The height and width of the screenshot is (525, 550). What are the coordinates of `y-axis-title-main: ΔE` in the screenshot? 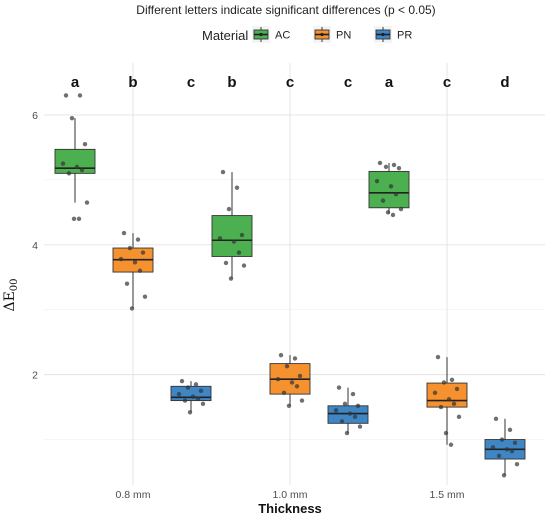 It's located at (10, 301).